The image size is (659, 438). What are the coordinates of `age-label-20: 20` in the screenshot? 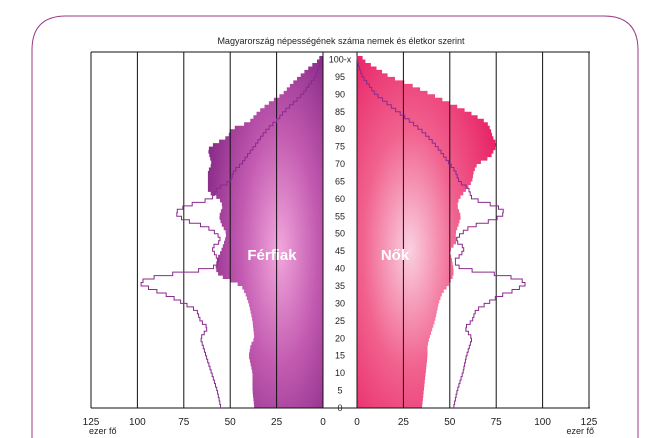 It's located at (340, 338).